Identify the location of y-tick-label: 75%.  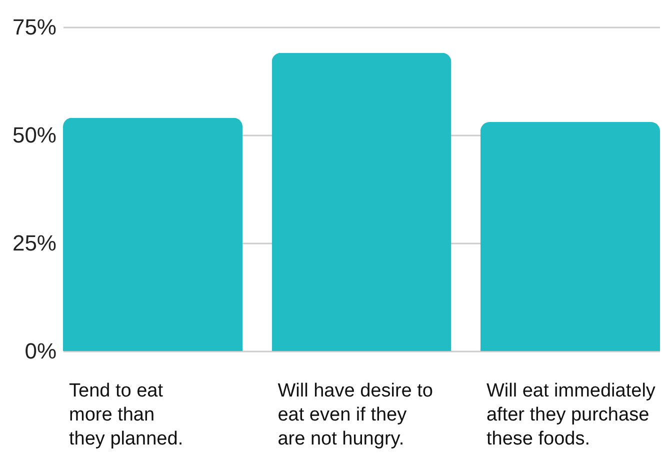
(34, 27).